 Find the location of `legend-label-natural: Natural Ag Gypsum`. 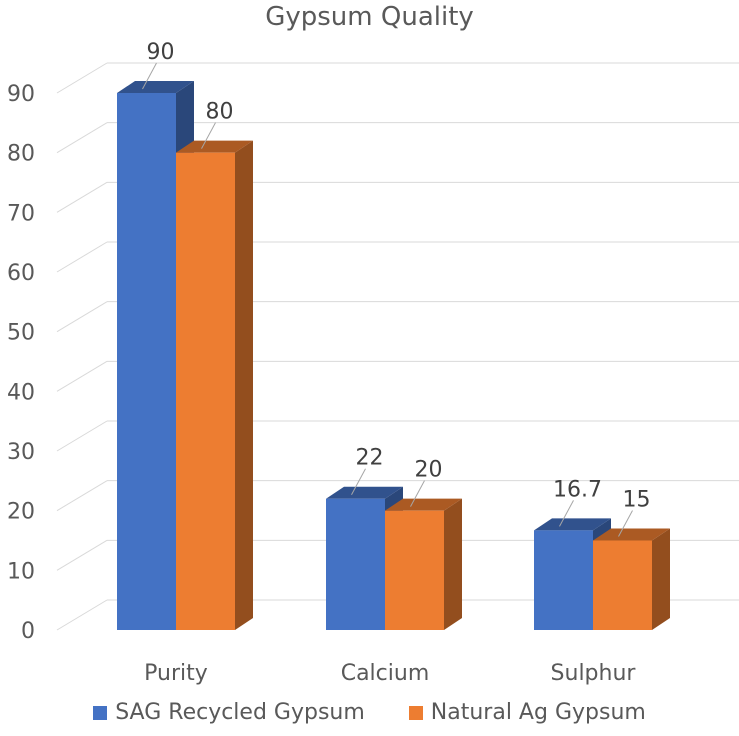

legend-label-natural: Natural Ag Gypsum is located at coordinates (538, 712).